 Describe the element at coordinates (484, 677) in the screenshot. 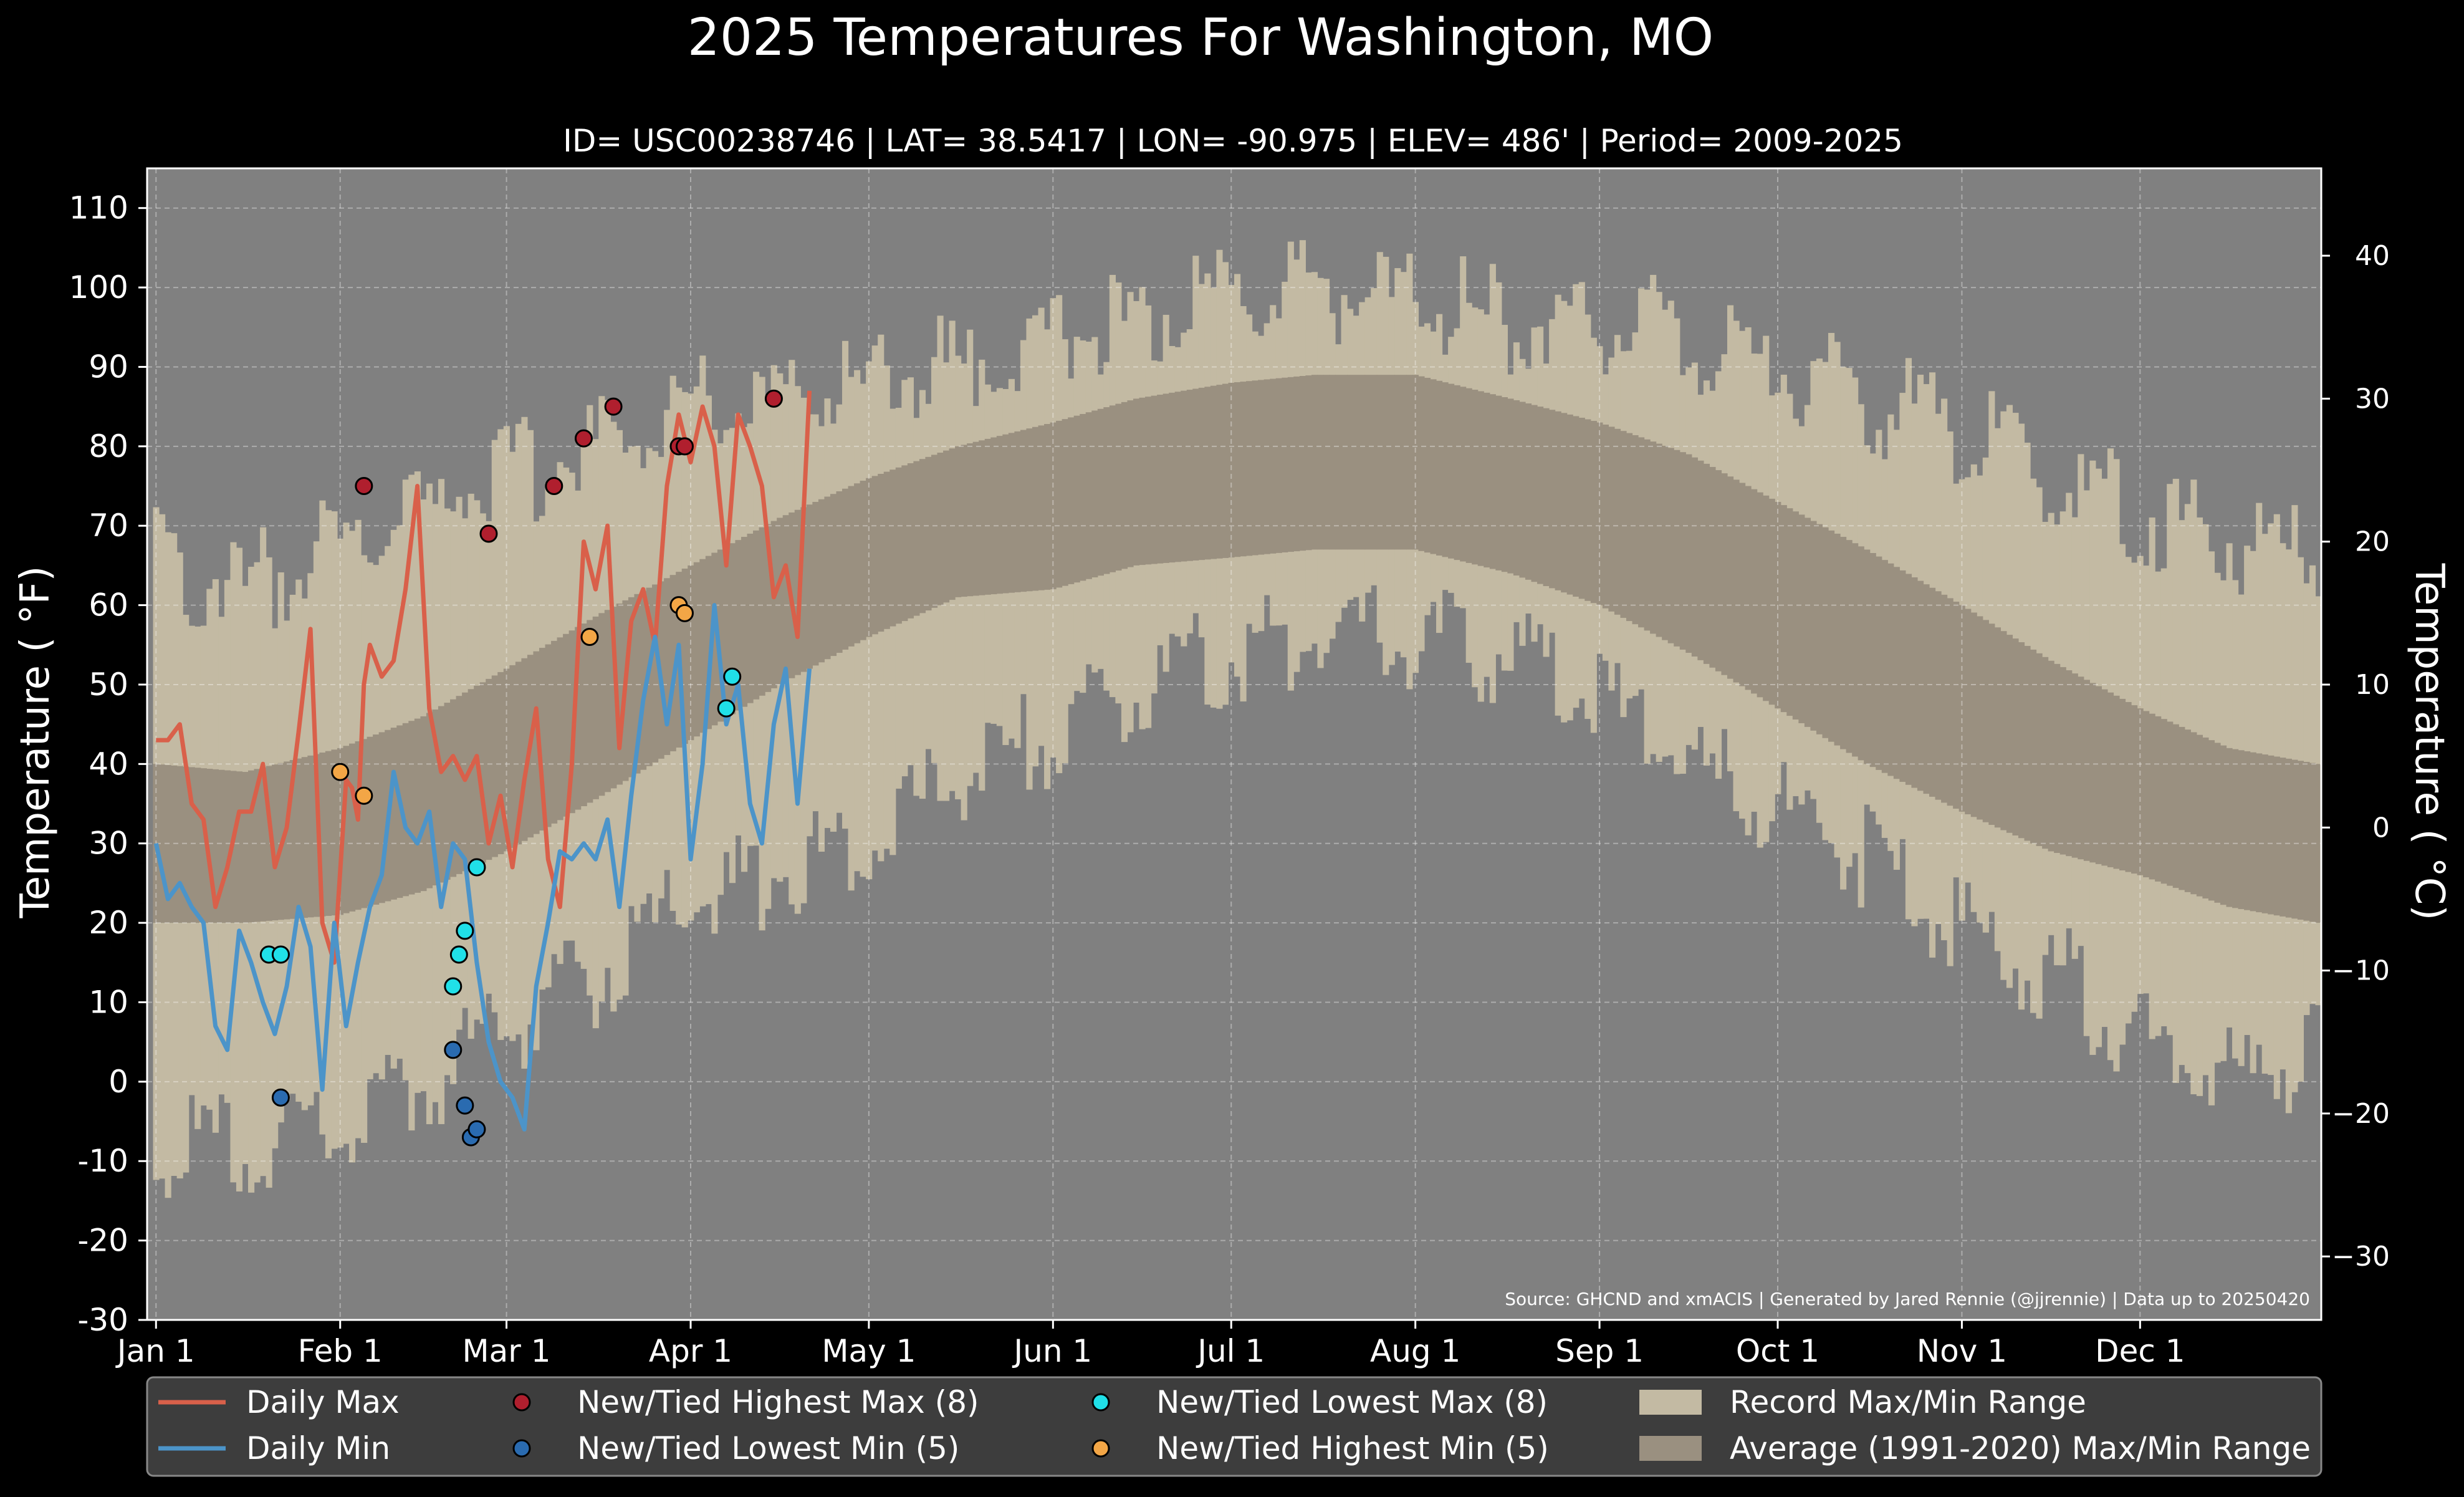

I see `series-line` at that location.